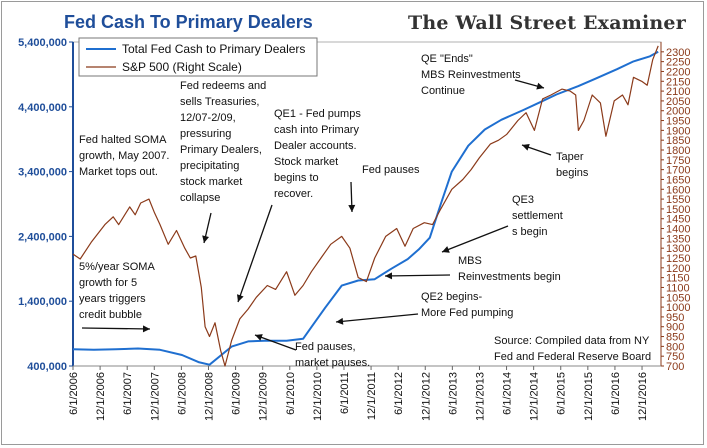  Describe the element at coordinates (678, 190) in the screenshot. I see `right-tick-label: 1600` at that location.